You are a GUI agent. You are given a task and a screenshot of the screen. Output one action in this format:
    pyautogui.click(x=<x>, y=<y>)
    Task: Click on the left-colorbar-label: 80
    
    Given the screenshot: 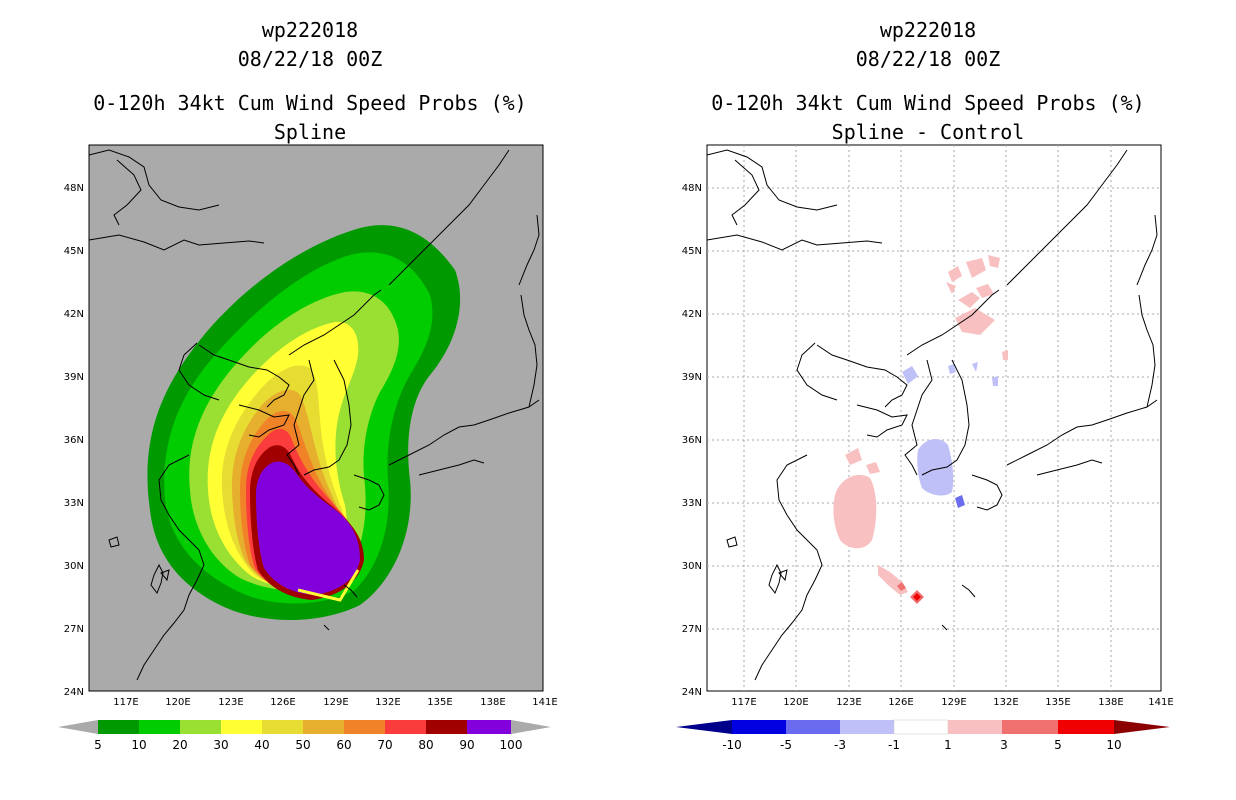 What is the action you would take?
    pyautogui.click(x=425, y=745)
    